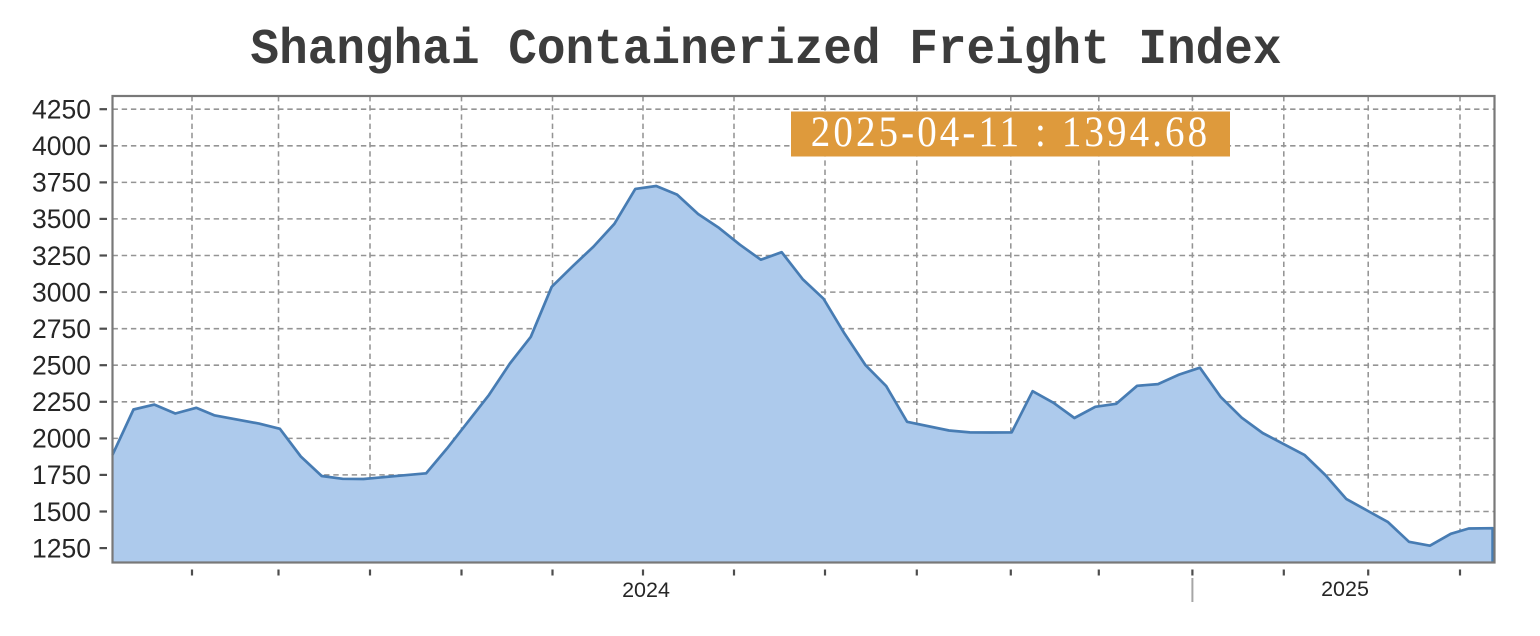  I want to click on svg-text: 4000, so click(61, 146).